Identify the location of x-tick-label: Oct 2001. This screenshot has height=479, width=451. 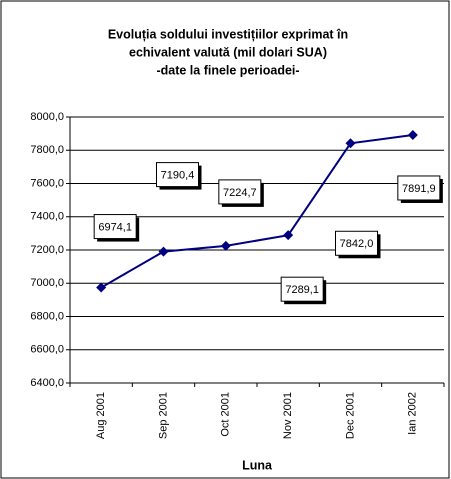
(226, 414).